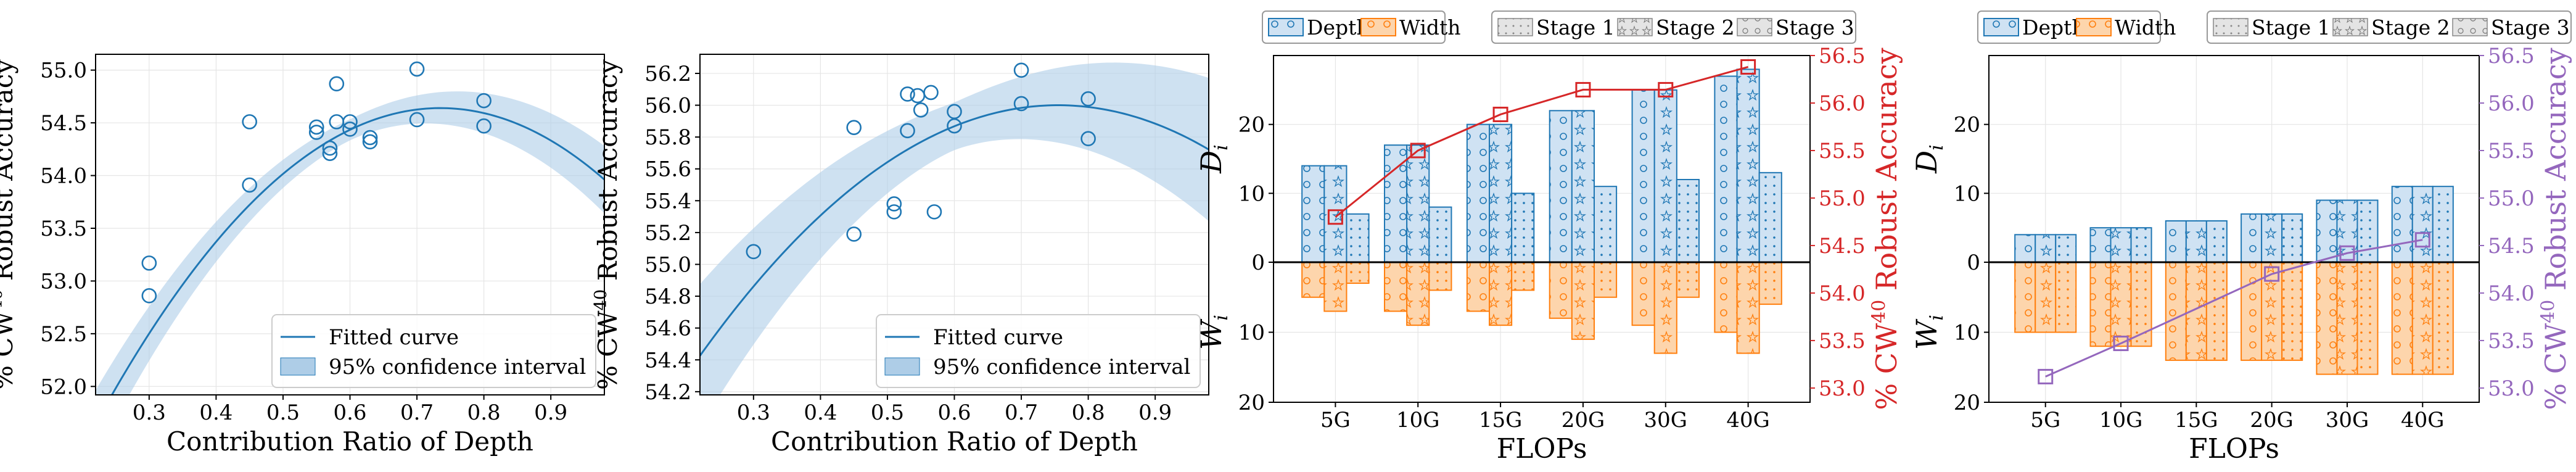 This screenshot has width=2576, height=472. Describe the element at coordinates (2347, 421) in the screenshot. I see `x-tick-label: 30G` at that location.